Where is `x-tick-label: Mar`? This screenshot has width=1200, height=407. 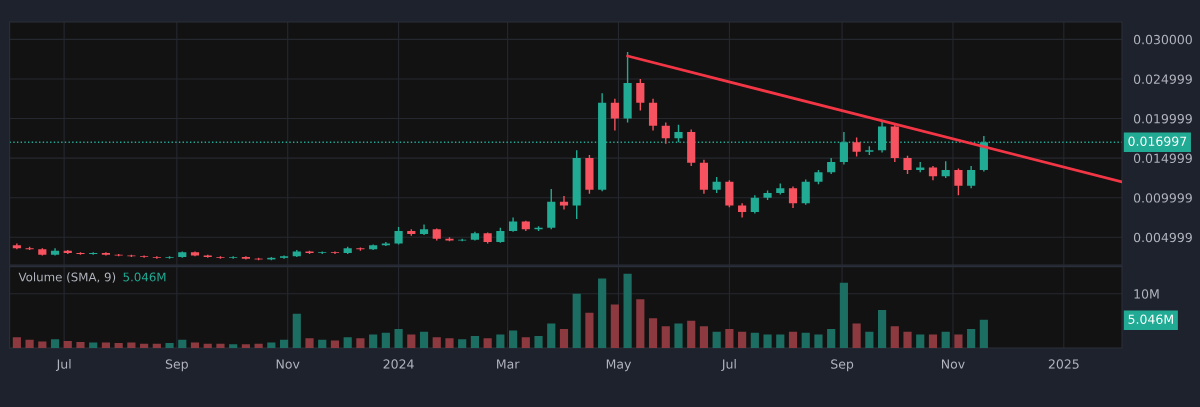
x-tick-label: Mar is located at coordinates (508, 364).